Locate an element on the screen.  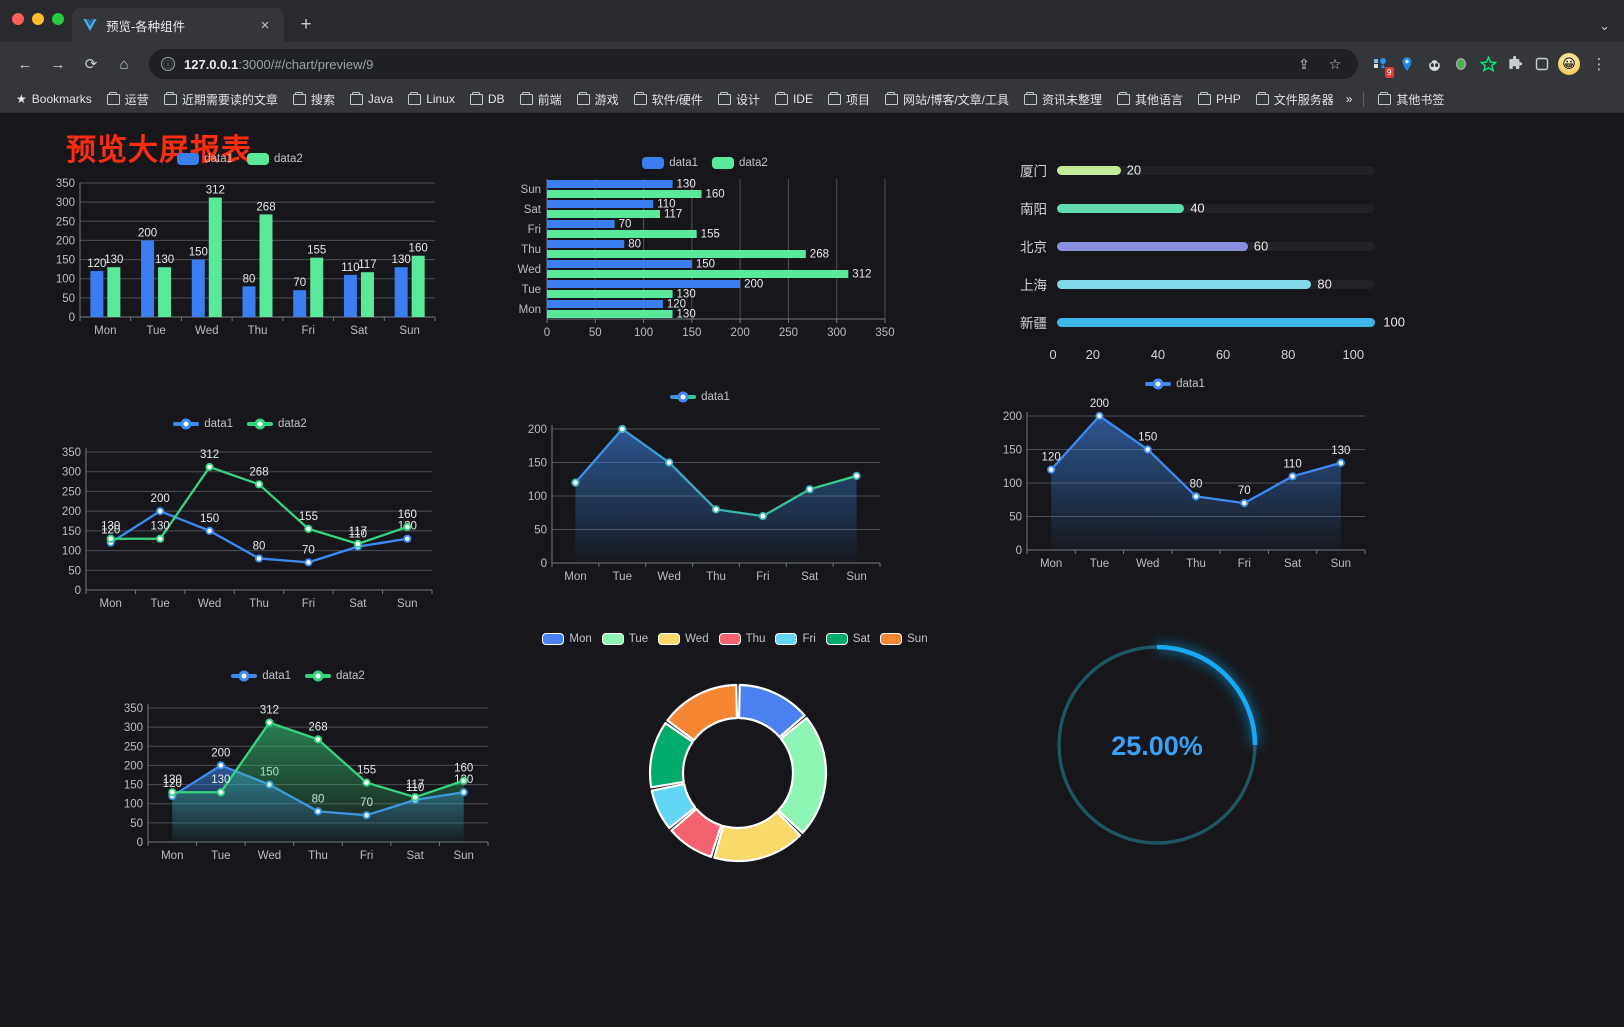
bookmark-folder: 项目 is located at coordinates (849, 99).